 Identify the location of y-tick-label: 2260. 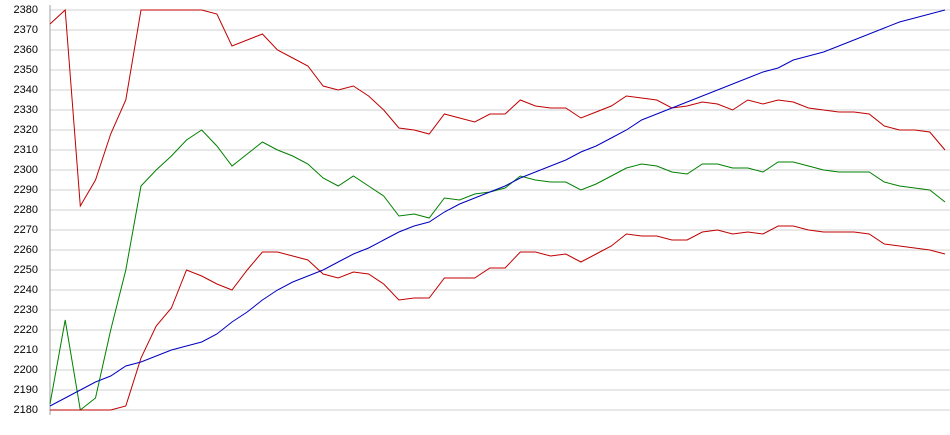
(26, 250).